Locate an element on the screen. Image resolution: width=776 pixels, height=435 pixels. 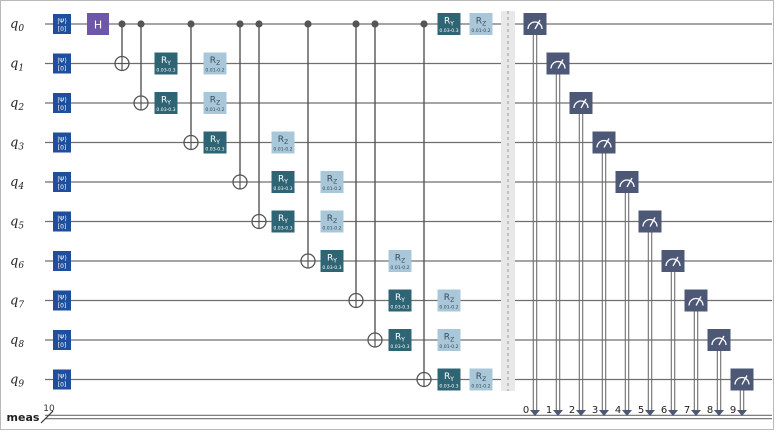
ry-gate-q0: RY0.03-0.3 is located at coordinates (449, 24).